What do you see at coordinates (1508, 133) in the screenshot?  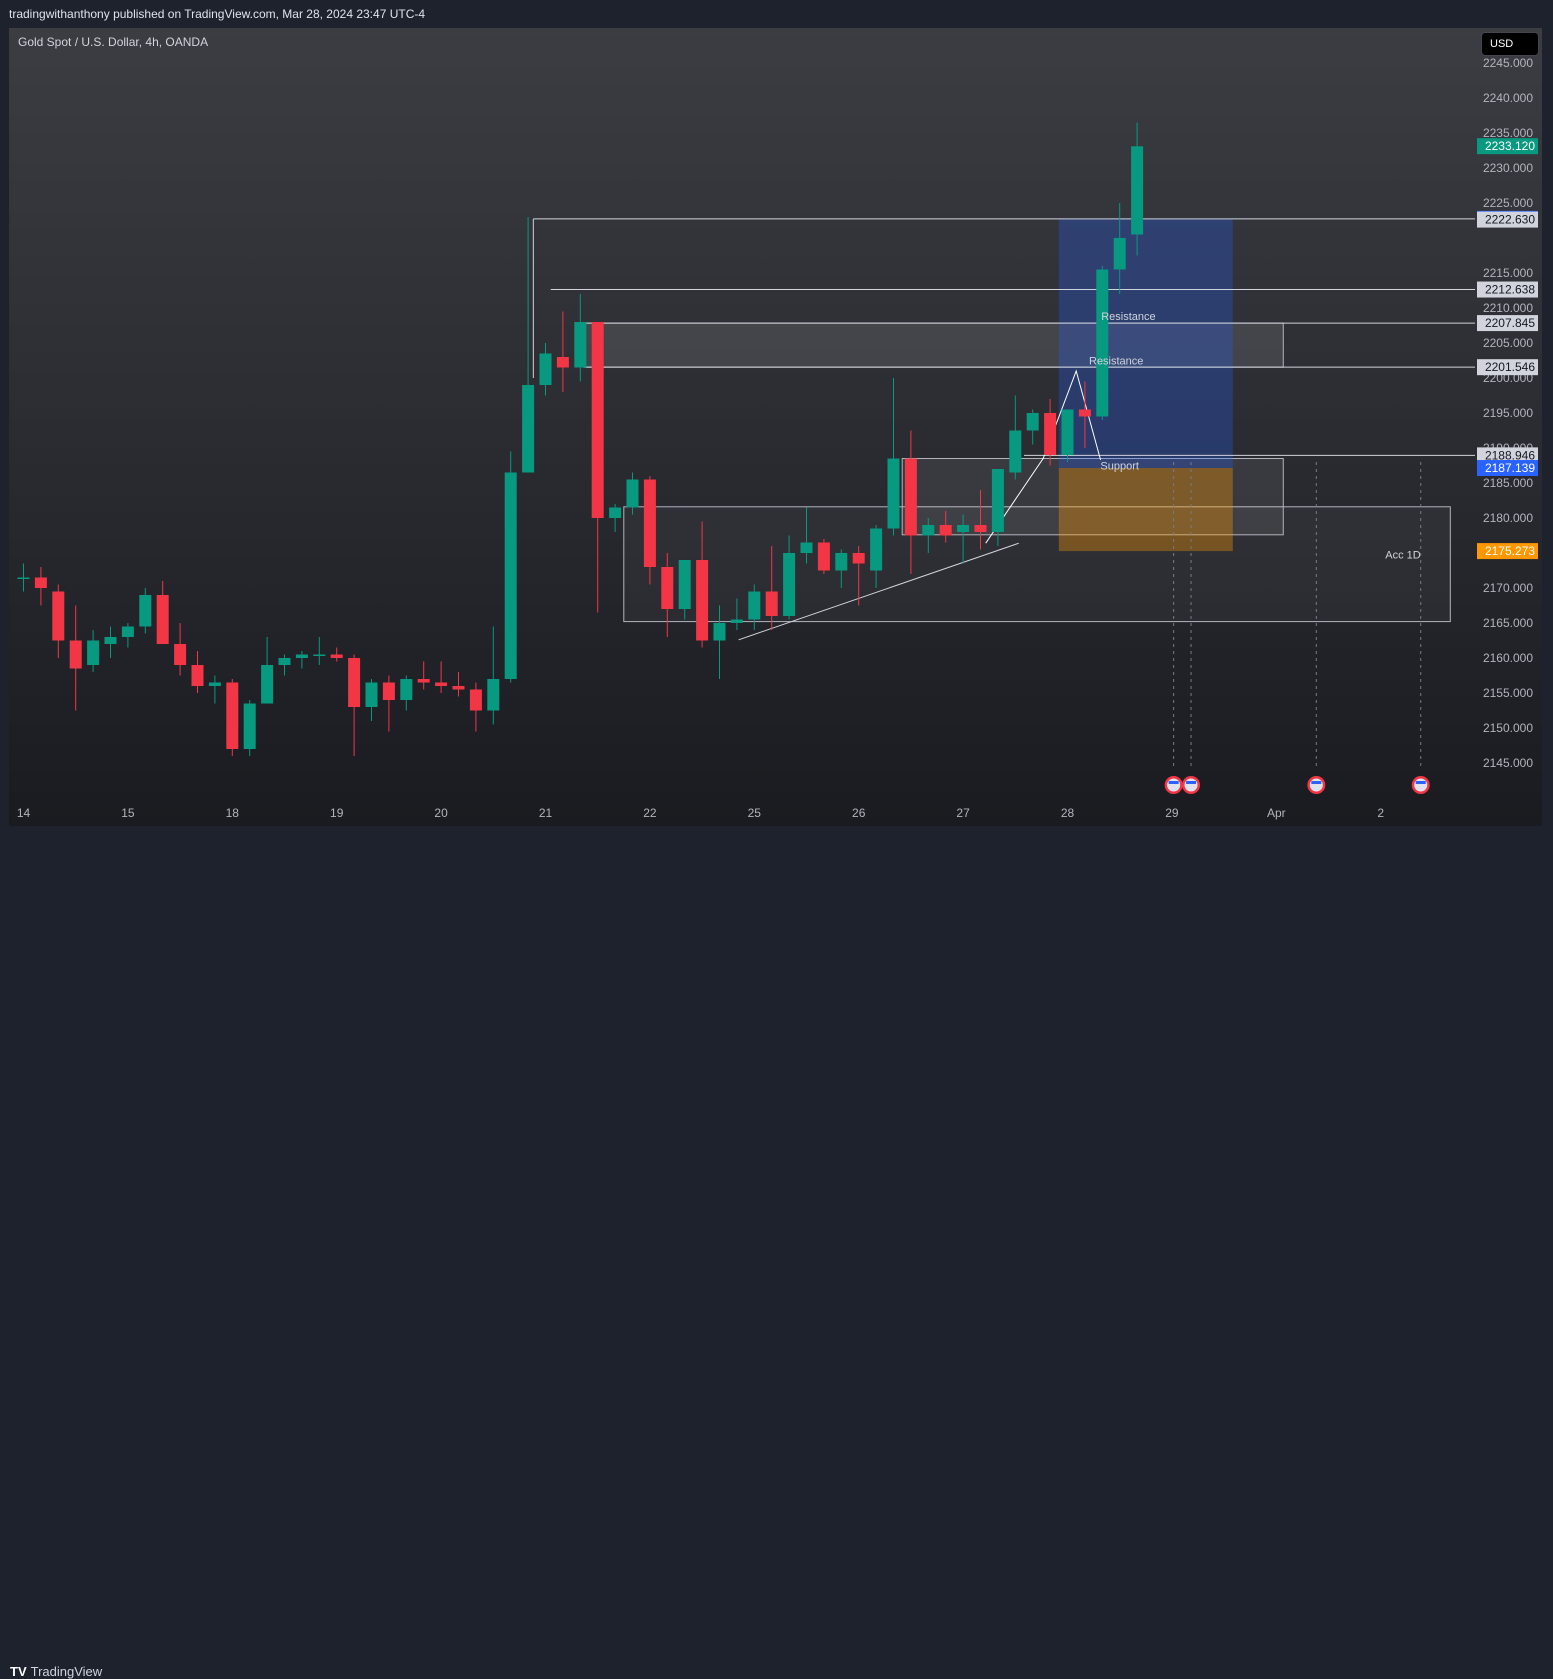 I see `y-axis-tick: 2235.000` at bounding box center [1508, 133].